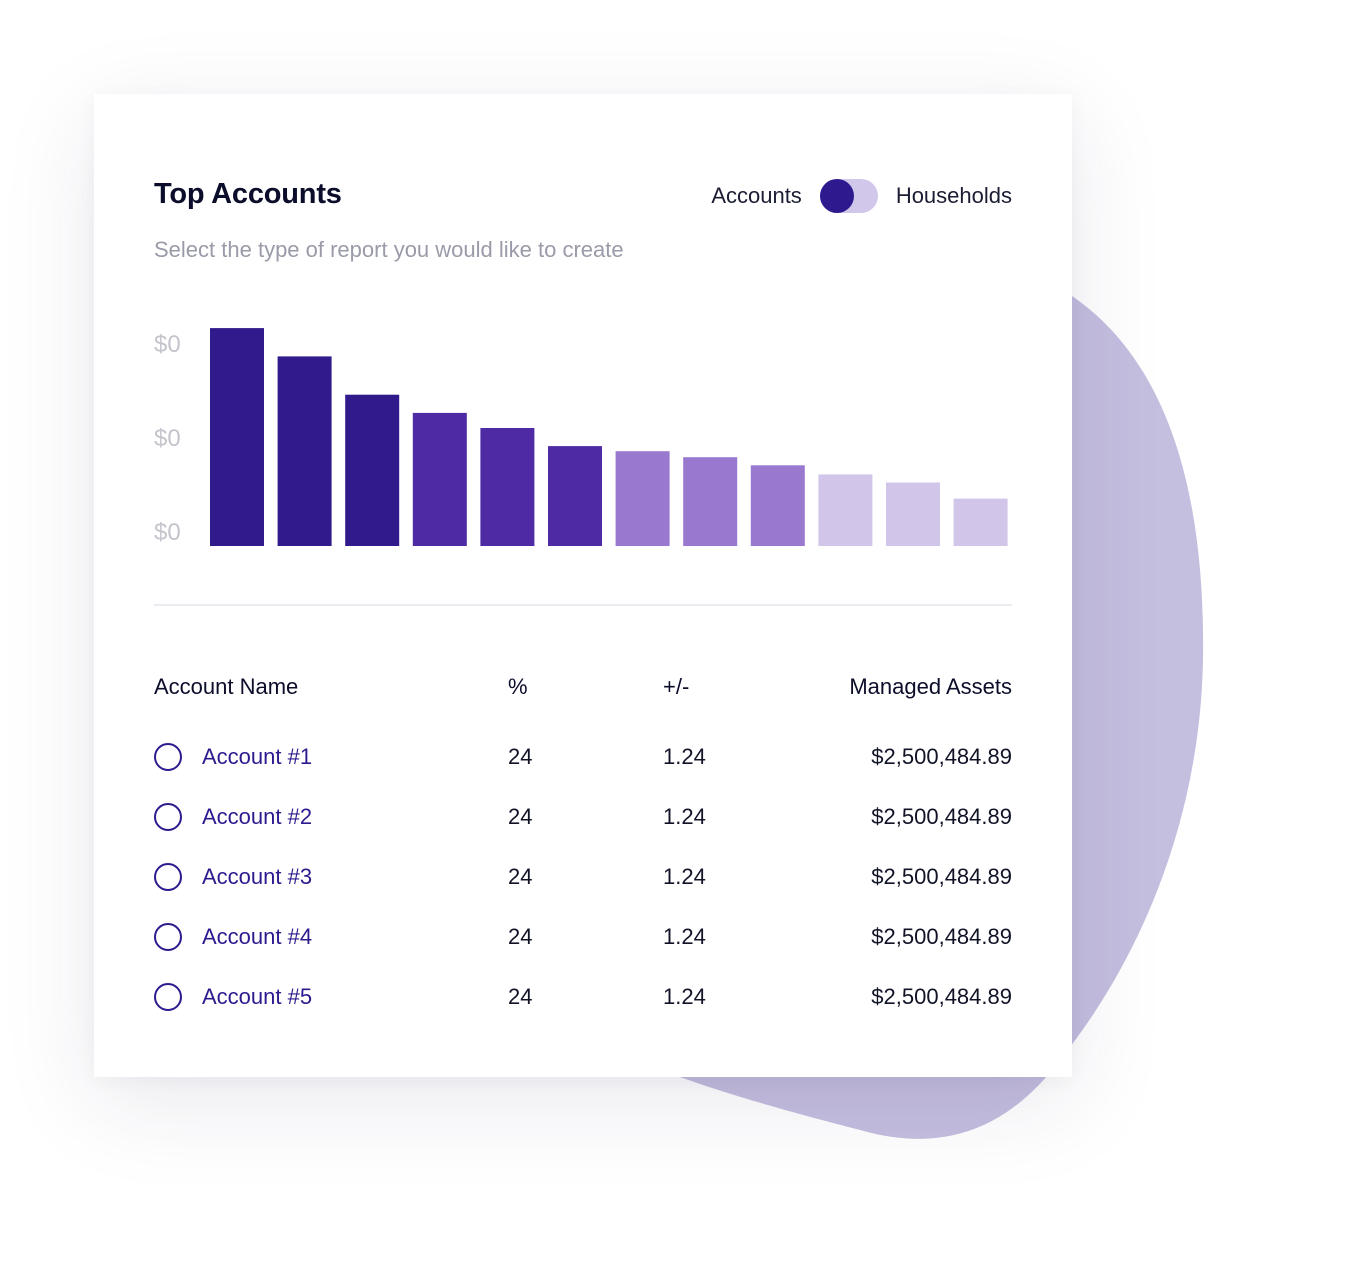 Image resolution: width=1347 pixels, height=1283 pixels. Describe the element at coordinates (257, 876) in the screenshot. I see `account-name-link: Account #3` at that location.